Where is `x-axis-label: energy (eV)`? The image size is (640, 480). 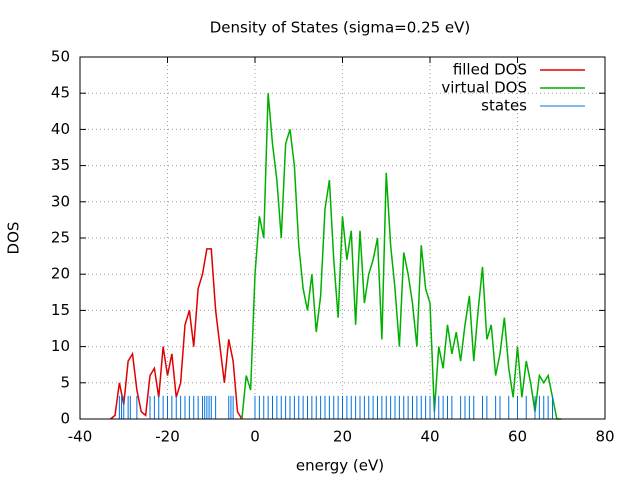
x-axis-label: energy (eV) is located at coordinates (340, 466).